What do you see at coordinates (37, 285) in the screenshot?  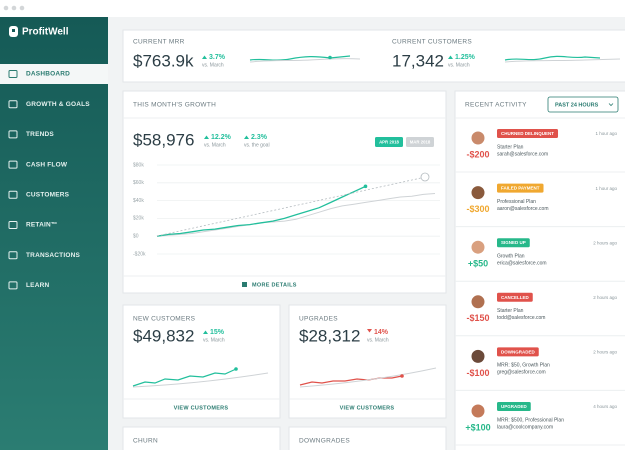 I see `nav-item: LEARN` at bounding box center [37, 285].